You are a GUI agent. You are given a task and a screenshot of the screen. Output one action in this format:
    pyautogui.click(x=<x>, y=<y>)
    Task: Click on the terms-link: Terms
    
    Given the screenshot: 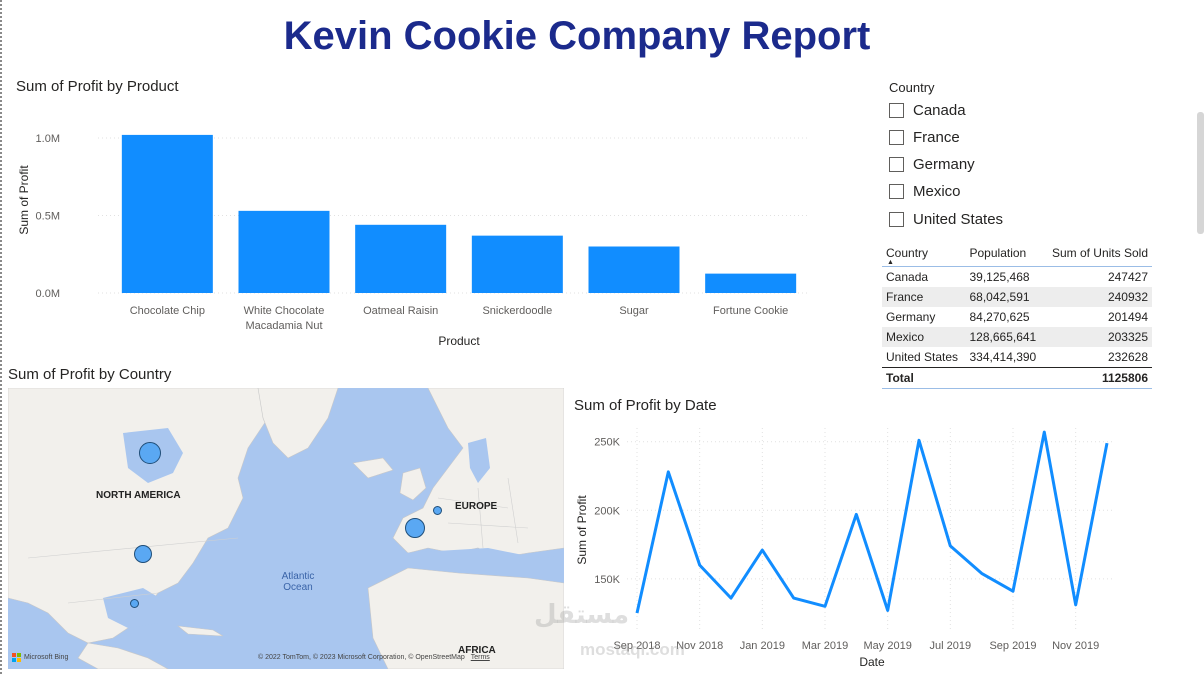 What is the action you would take?
    pyautogui.click(x=480, y=657)
    